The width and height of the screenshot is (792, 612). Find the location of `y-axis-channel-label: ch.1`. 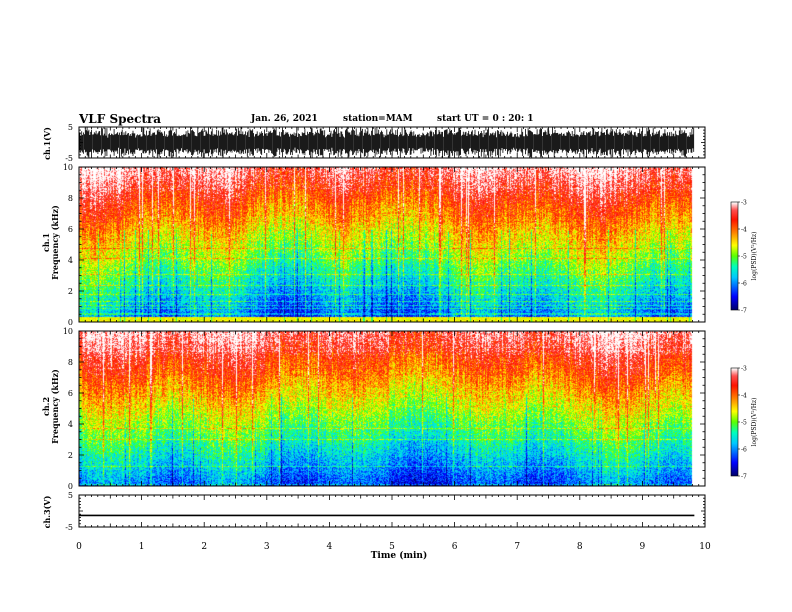

y-axis-channel-label: ch.1 is located at coordinates (46, 242).